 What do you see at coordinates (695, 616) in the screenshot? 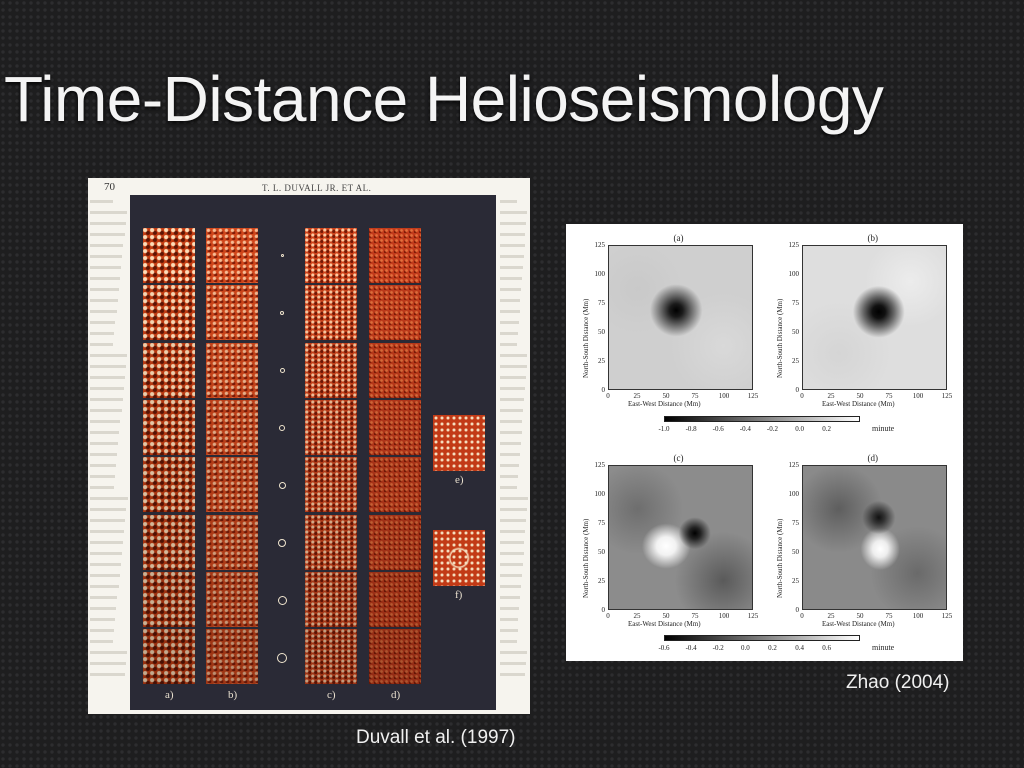
I see `x-tick-label: 75` at bounding box center [695, 616].